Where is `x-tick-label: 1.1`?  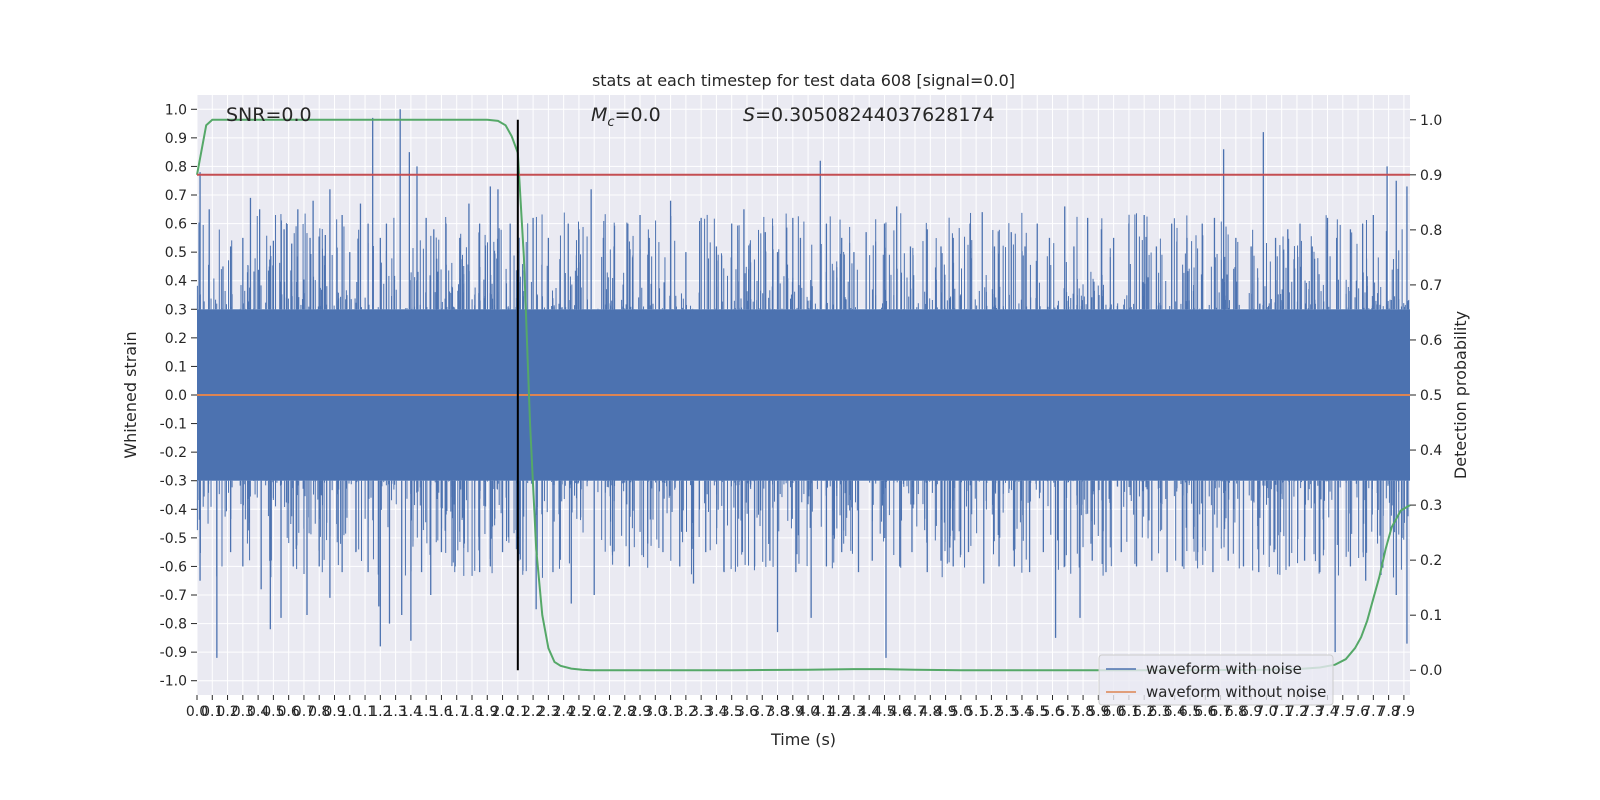
x-tick-label: 1.1 is located at coordinates (365, 712).